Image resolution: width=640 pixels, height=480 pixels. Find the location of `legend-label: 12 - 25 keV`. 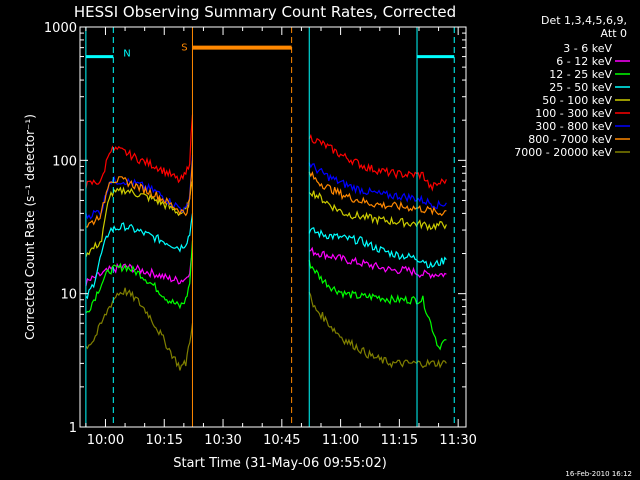

legend-label: 12 - 25 keV is located at coordinates (580, 74).